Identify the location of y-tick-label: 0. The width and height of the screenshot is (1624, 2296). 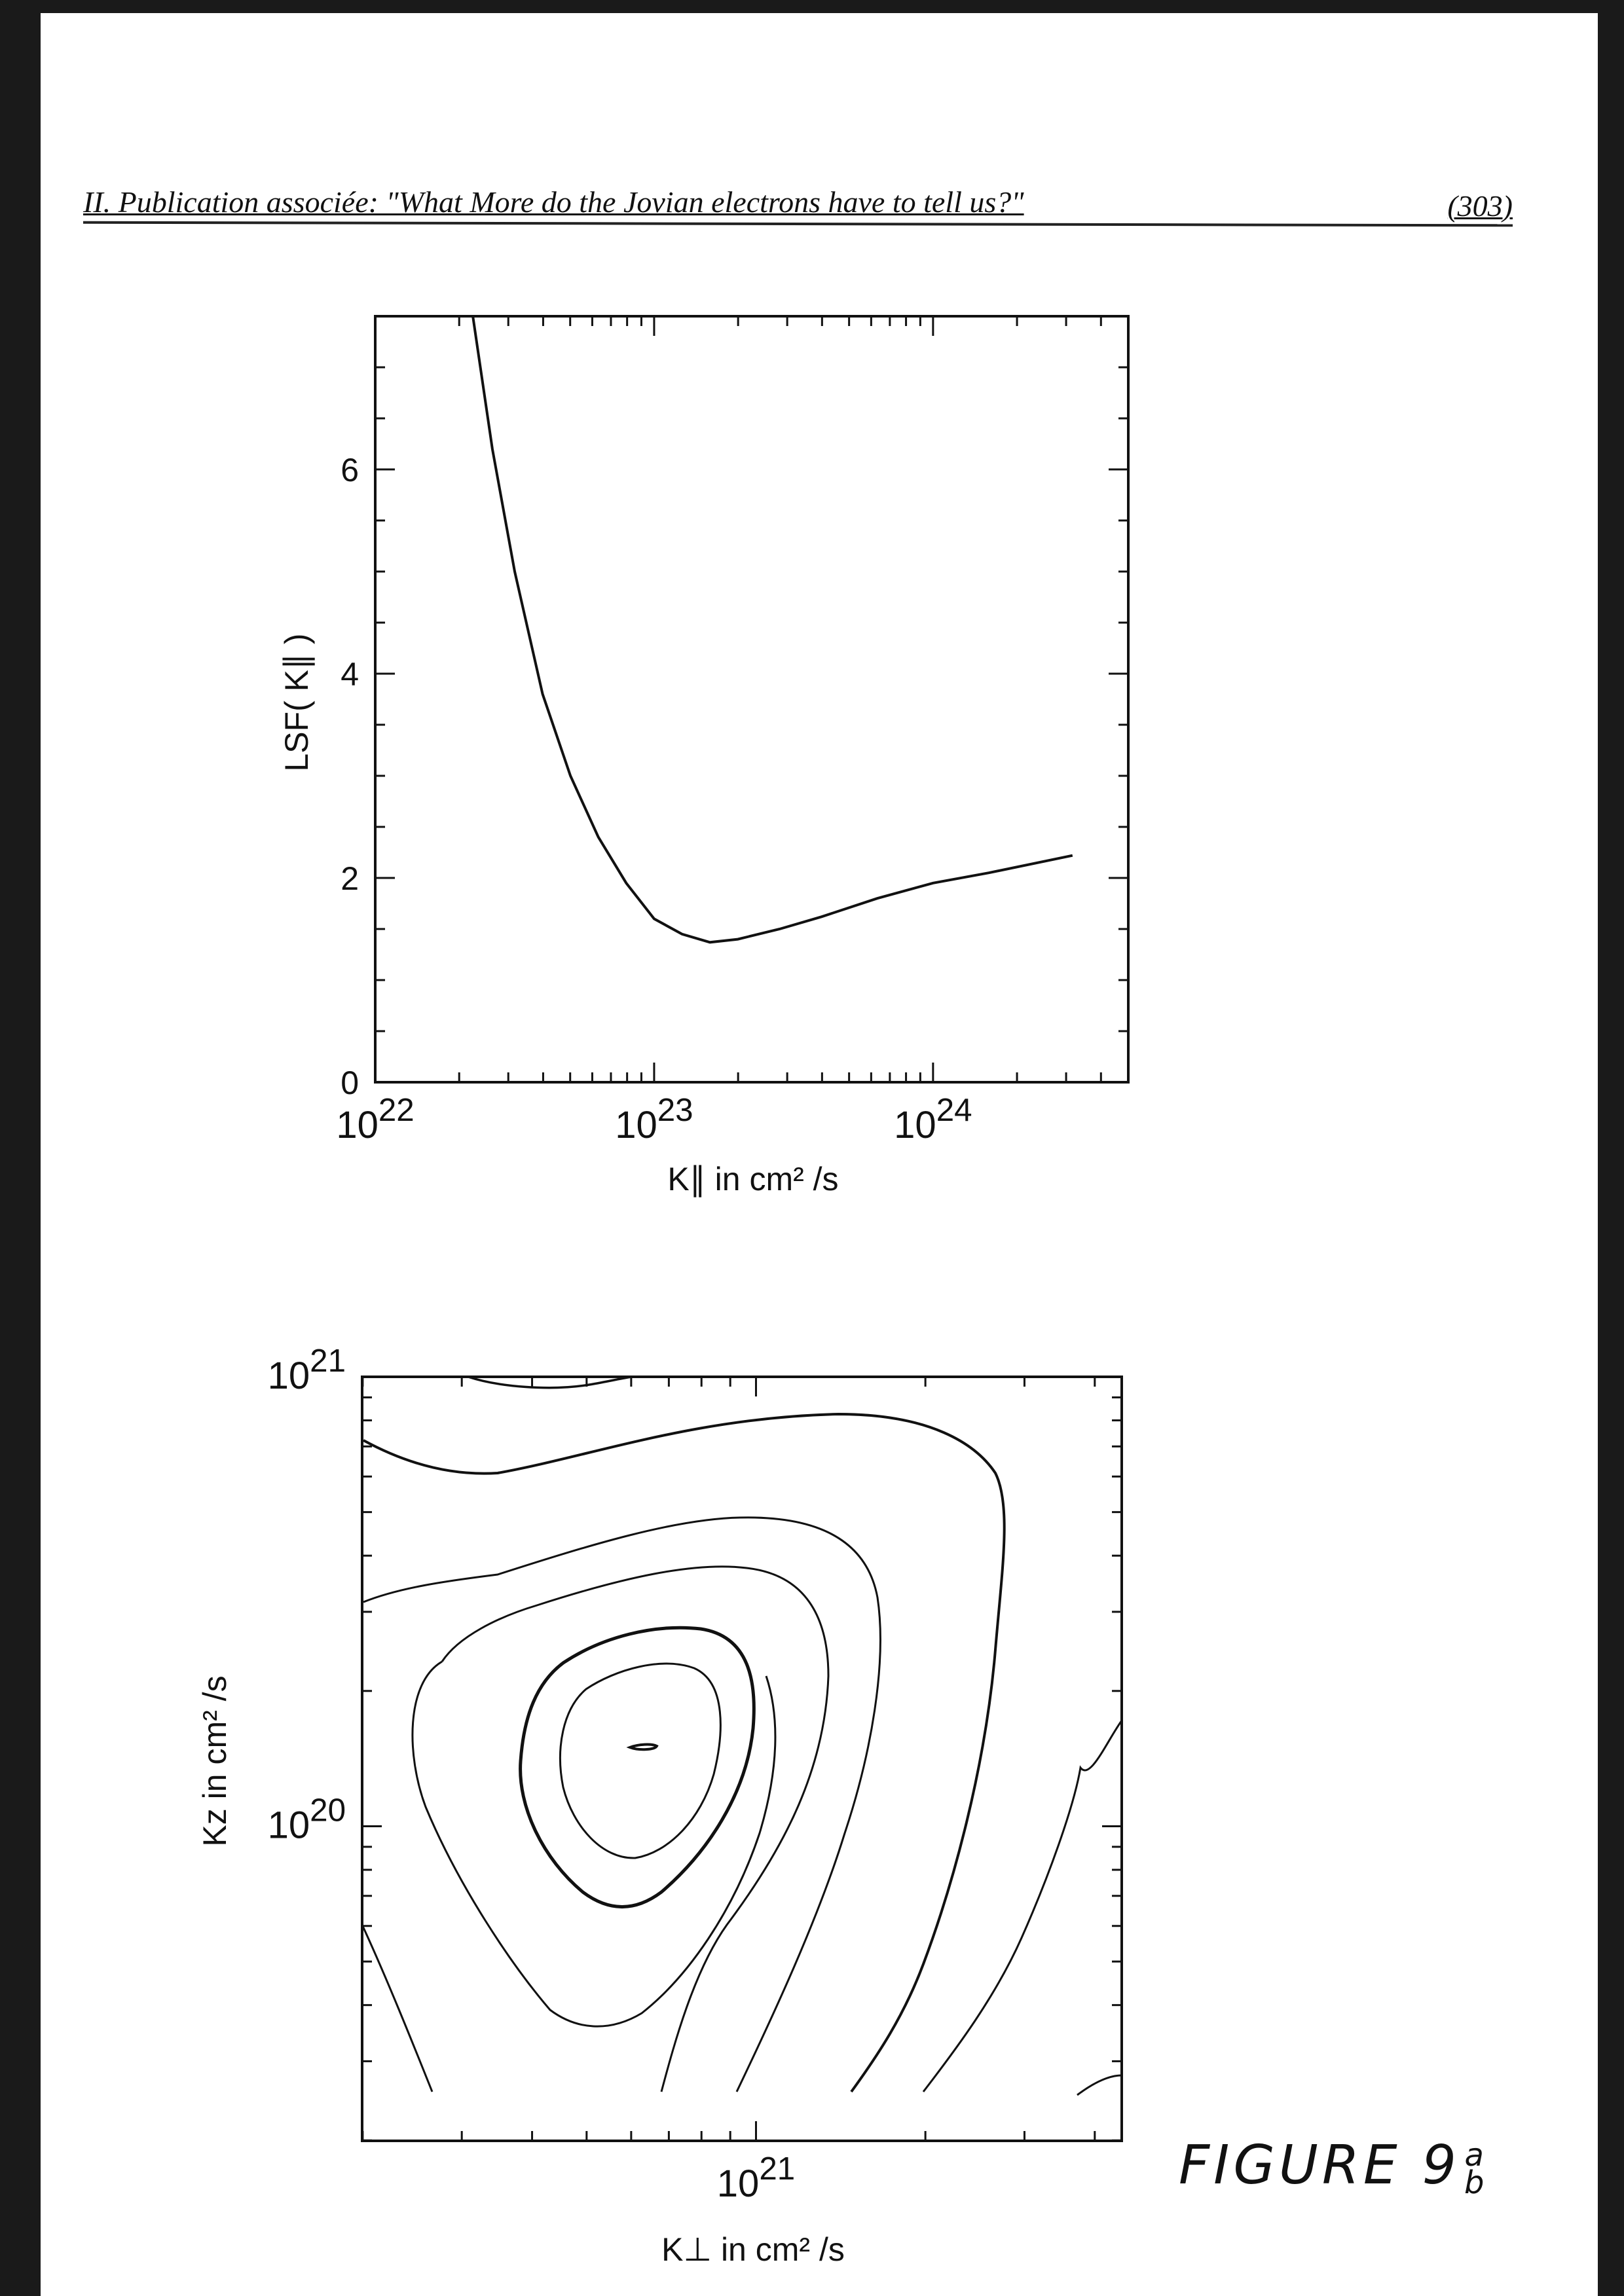
(350, 1083).